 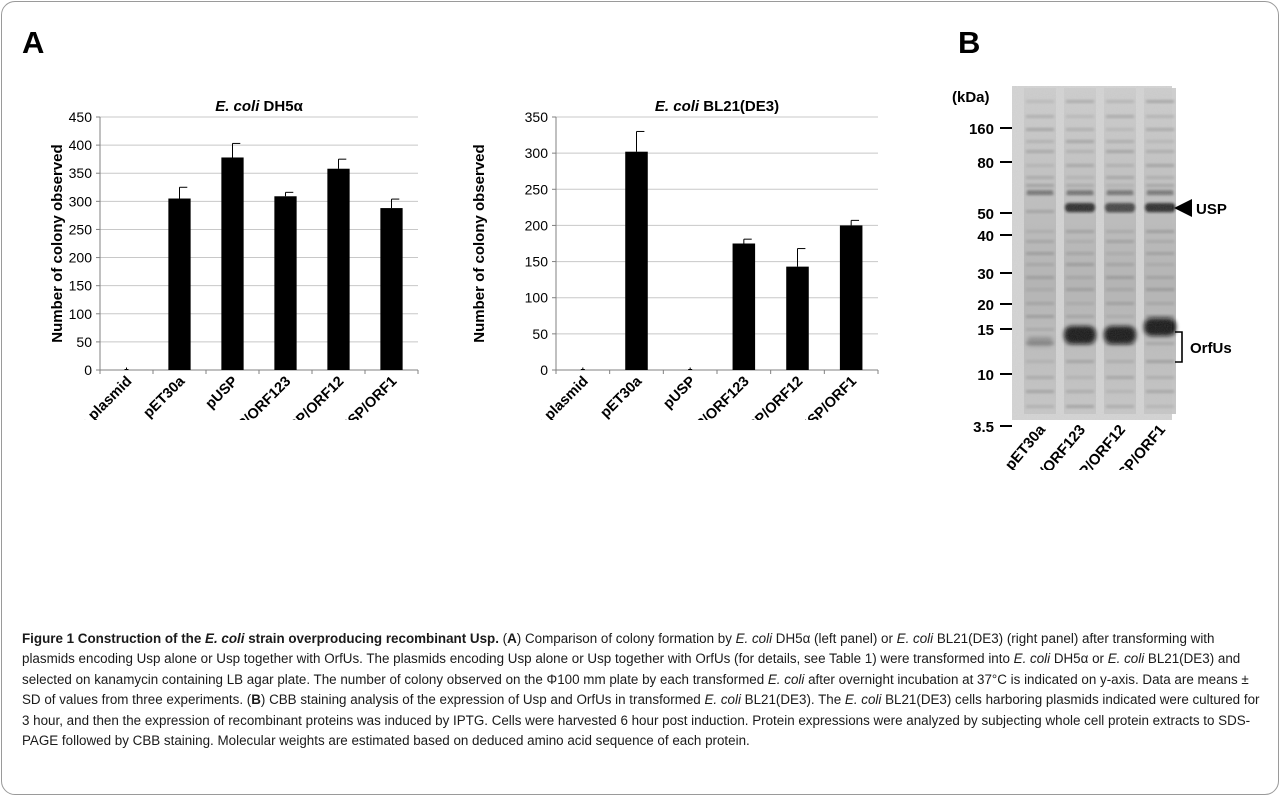 I want to click on orfus-label: OrfUs, so click(x=1211, y=348).